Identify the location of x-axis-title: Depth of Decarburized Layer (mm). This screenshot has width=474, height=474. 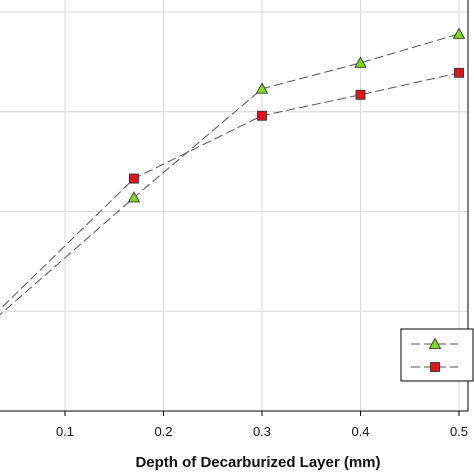
(257, 462).